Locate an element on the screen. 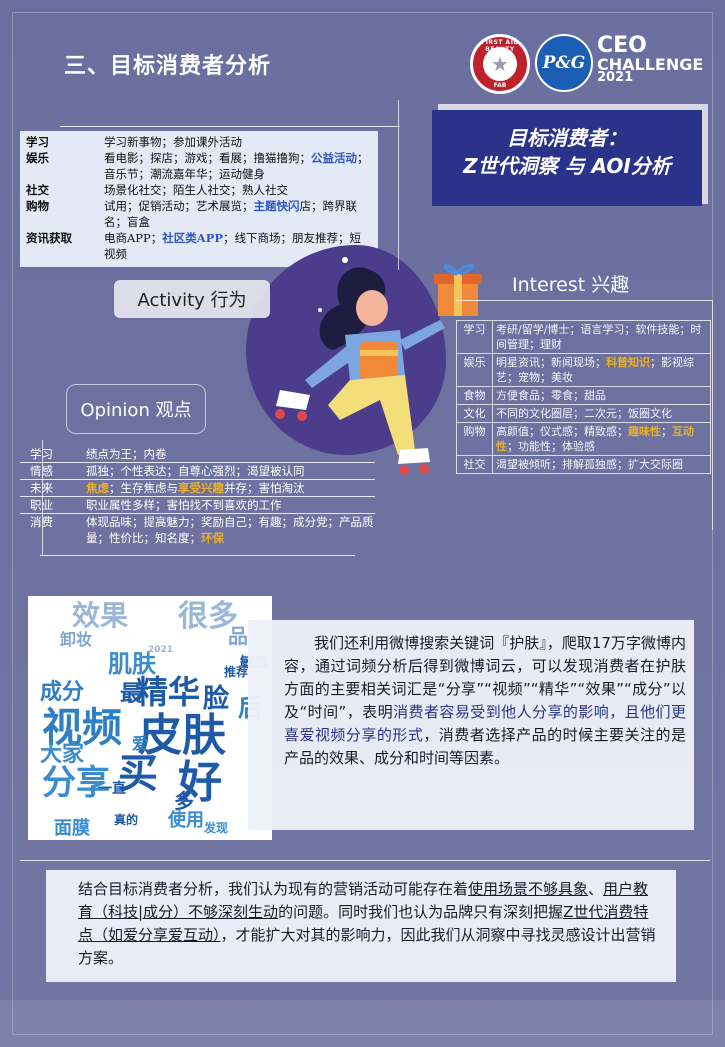 This screenshot has height=1047, width=725. highlight-text: 科普知识 is located at coordinates (628, 362).